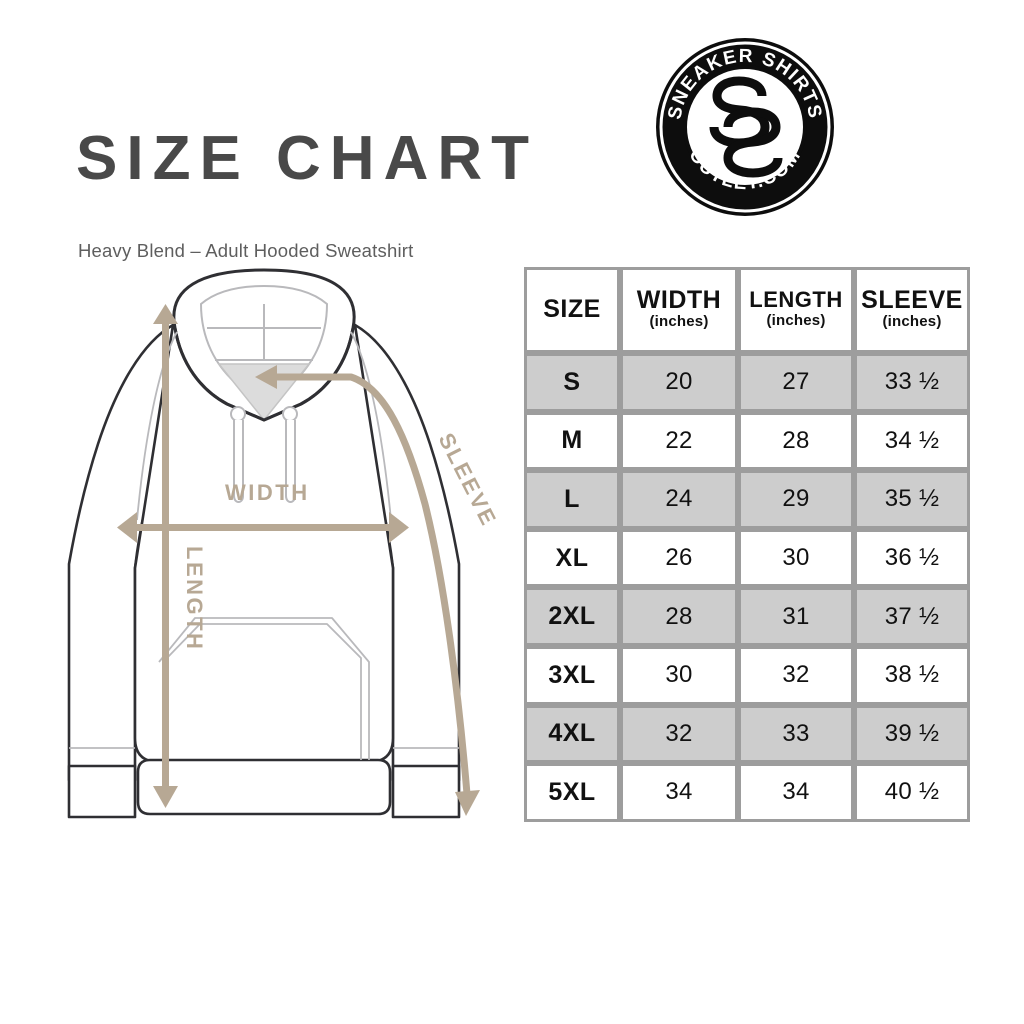 This screenshot has height=1024, width=1024. What do you see at coordinates (912, 299) in the screenshot?
I see `column-header-sleeve-label: SLEEVE` at bounding box center [912, 299].